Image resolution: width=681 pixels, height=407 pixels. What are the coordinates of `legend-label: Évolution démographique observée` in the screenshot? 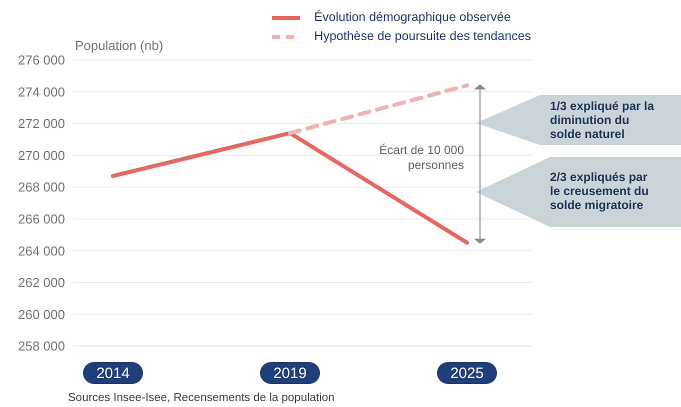 It's located at (412, 17).